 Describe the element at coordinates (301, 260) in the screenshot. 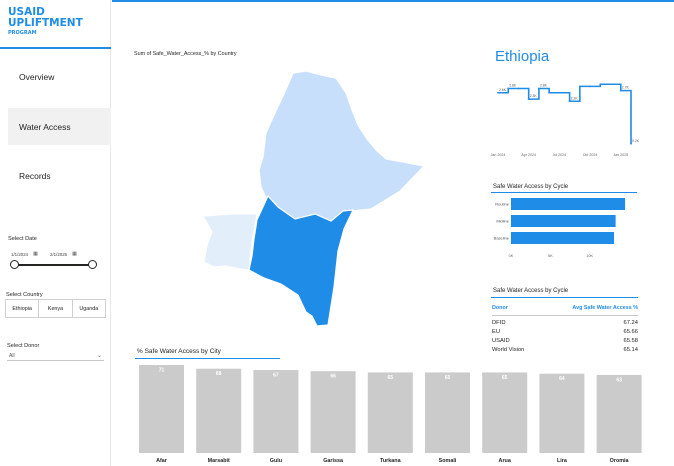

I see `map-region-kenya` at that location.